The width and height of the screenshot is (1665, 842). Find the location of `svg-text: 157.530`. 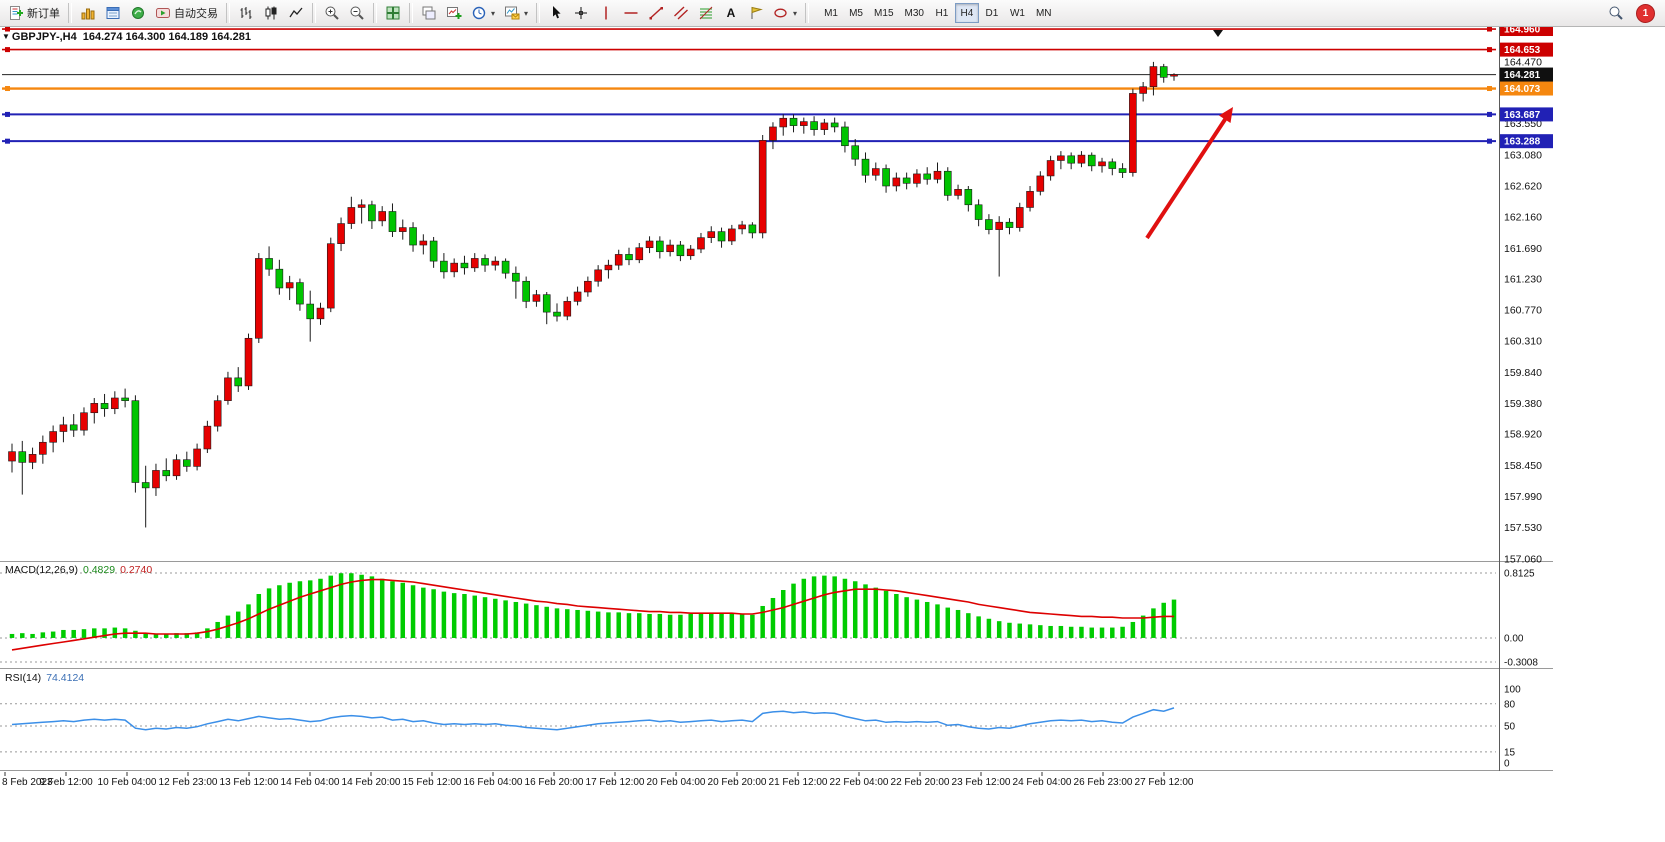

svg-text: 157.530 is located at coordinates (1523, 528).